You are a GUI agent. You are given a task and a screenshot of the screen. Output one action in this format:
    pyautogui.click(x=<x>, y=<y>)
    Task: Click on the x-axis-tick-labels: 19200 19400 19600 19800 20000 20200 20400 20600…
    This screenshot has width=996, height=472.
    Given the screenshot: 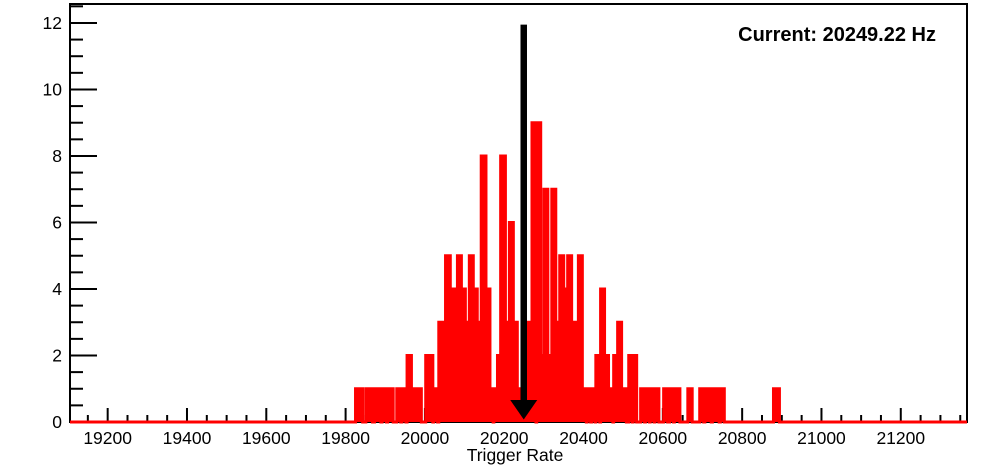 What is the action you would take?
    pyautogui.click(x=504, y=438)
    